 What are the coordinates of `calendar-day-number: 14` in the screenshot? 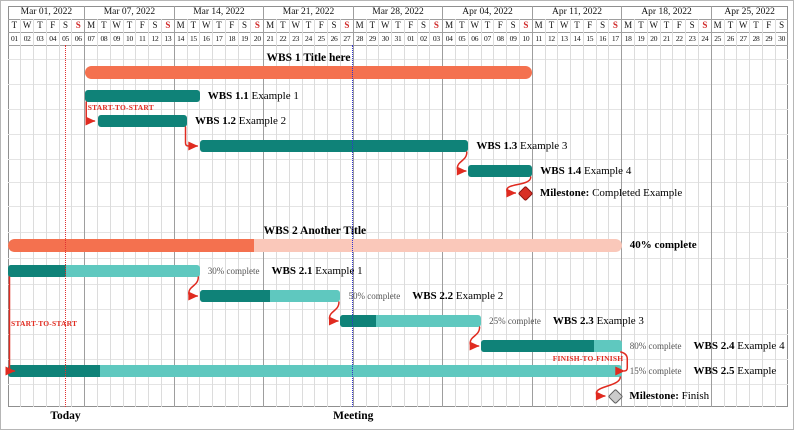 It's located at (181, 38).